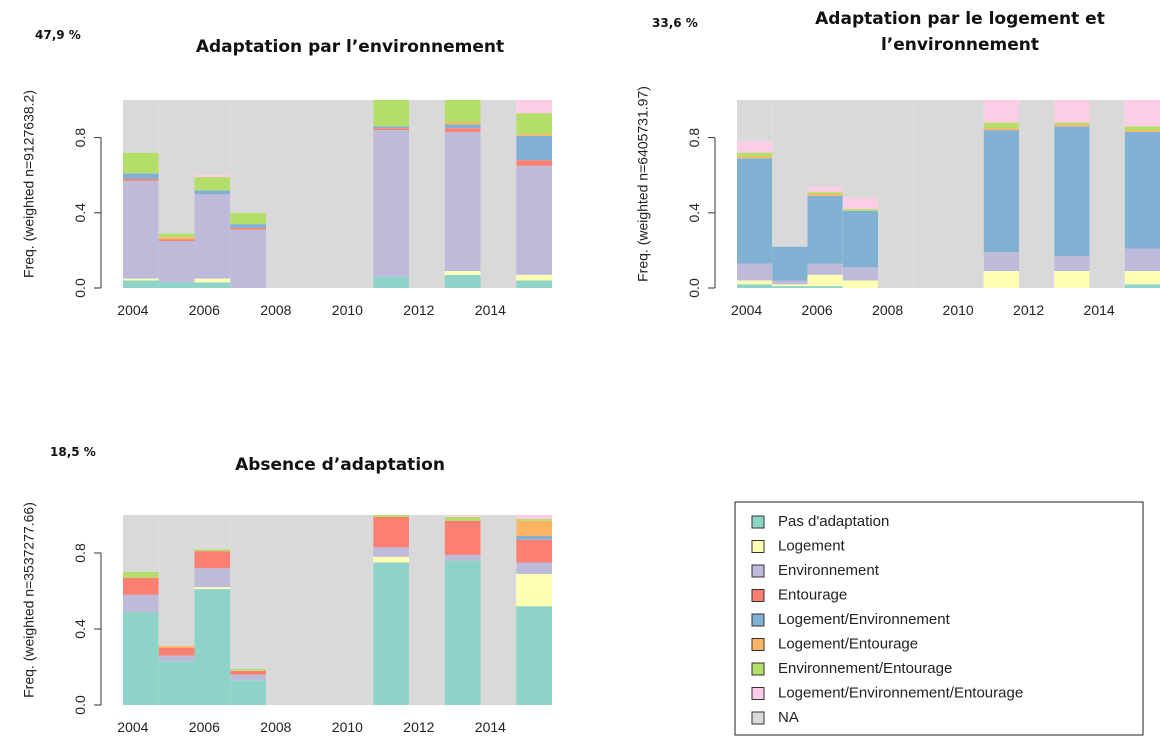 The image size is (1160, 740). Describe the element at coordinates (490, 310) in the screenshot. I see `x-tick-label: 2014` at that location.